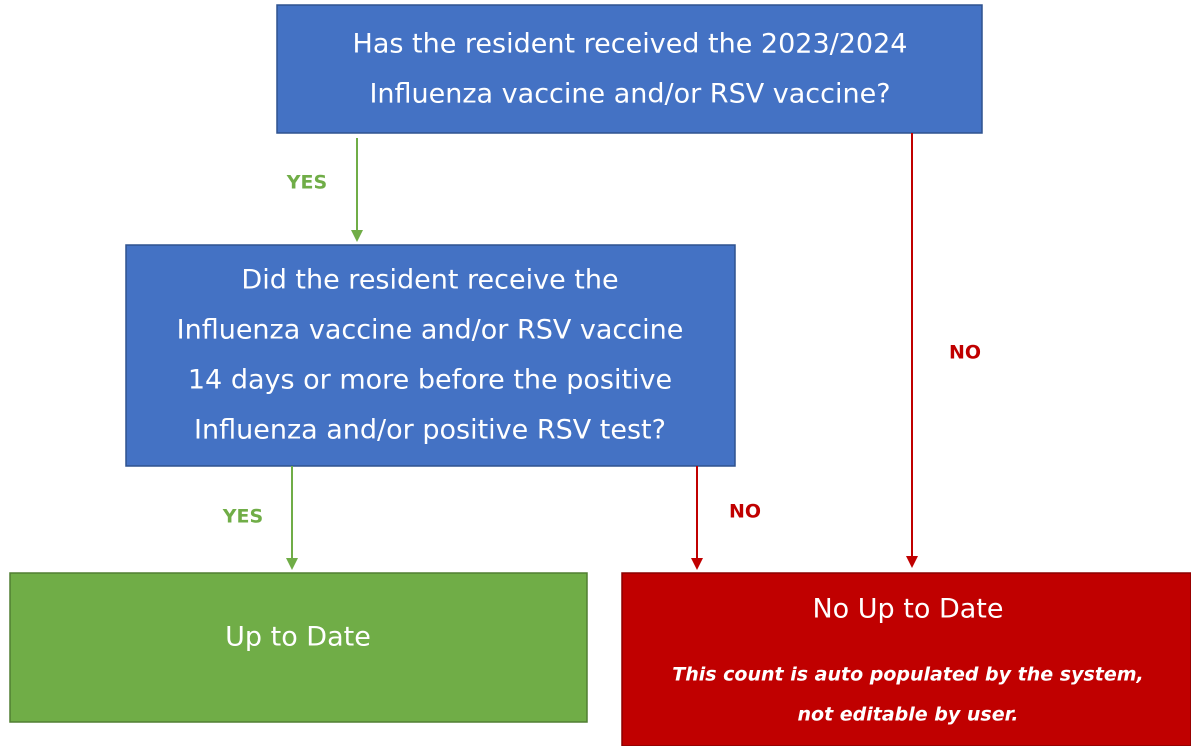 This screenshot has width=1191, height=746. What do you see at coordinates (430, 430) in the screenshot?
I see `node-text: Influenza and/or positive RSV test?` at bounding box center [430, 430].